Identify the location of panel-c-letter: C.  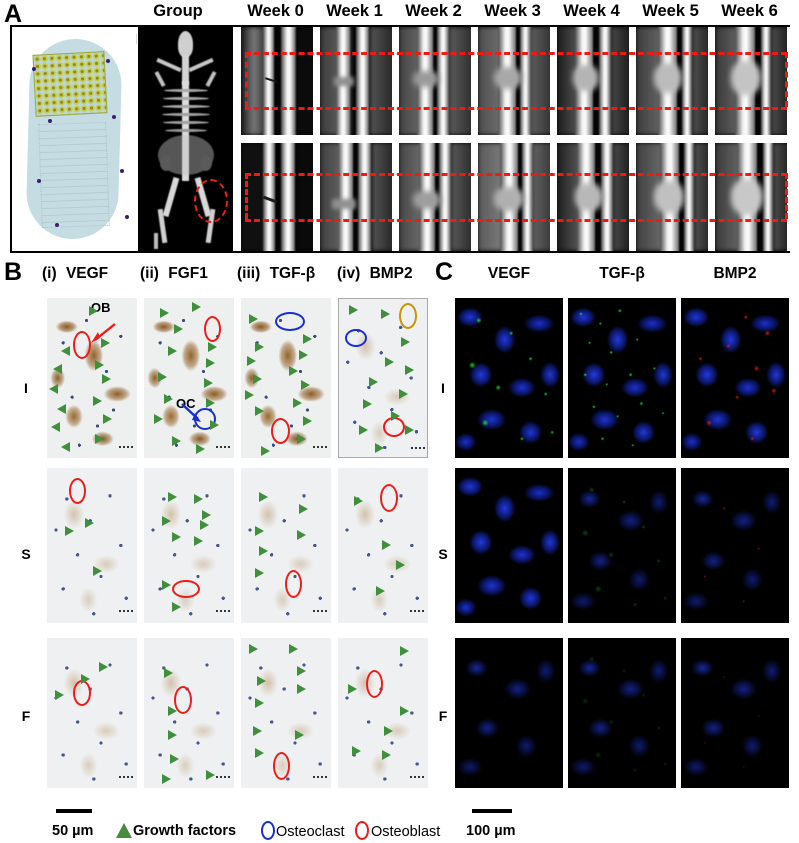
(444, 272).